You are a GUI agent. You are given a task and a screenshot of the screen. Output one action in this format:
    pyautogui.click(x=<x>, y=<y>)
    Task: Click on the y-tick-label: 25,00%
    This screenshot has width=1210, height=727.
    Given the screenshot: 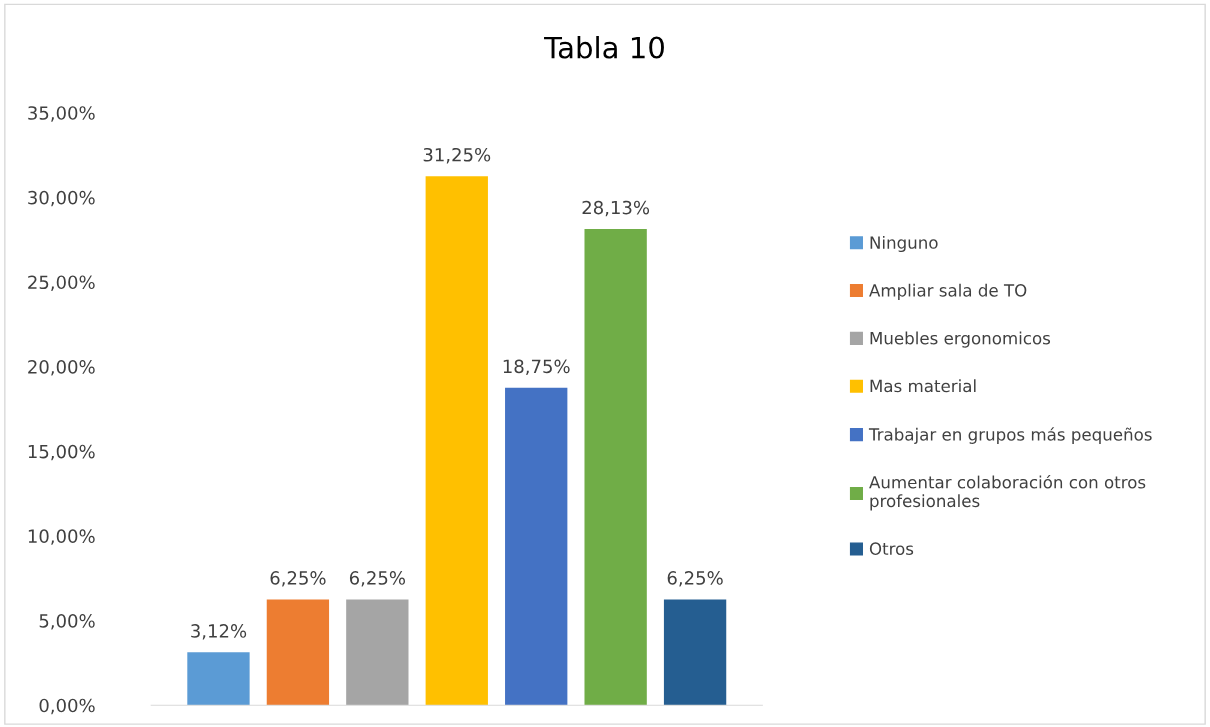 What is the action you would take?
    pyautogui.click(x=61, y=283)
    